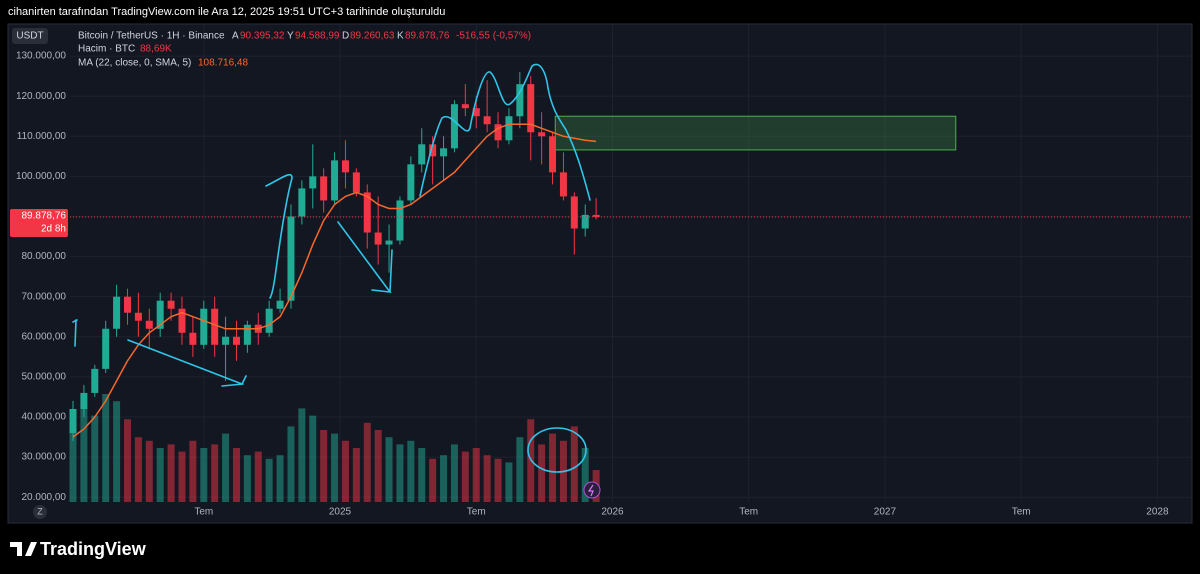  Describe the element at coordinates (44, 296) in the screenshot. I see `y-tick-label: 70.000,00` at that location.